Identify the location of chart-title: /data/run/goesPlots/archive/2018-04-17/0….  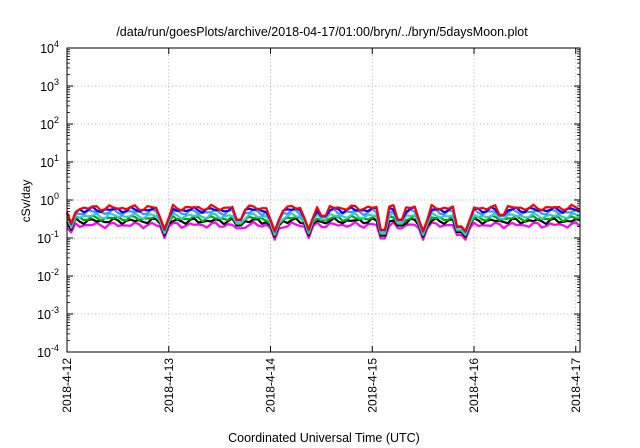
(322, 32).